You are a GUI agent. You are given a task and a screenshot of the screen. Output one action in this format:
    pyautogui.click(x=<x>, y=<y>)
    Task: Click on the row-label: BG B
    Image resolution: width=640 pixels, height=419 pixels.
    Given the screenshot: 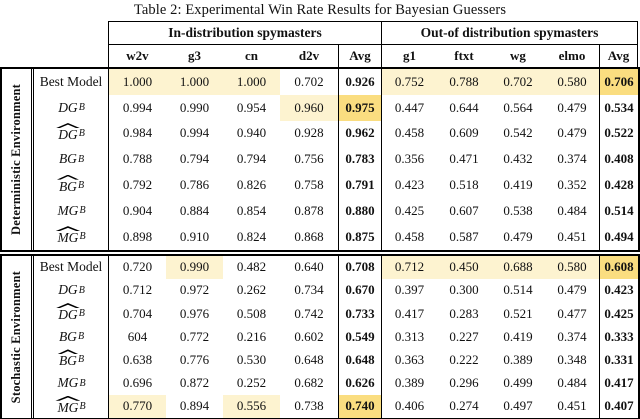 What is the action you would take?
    pyautogui.click(x=70, y=159)
    